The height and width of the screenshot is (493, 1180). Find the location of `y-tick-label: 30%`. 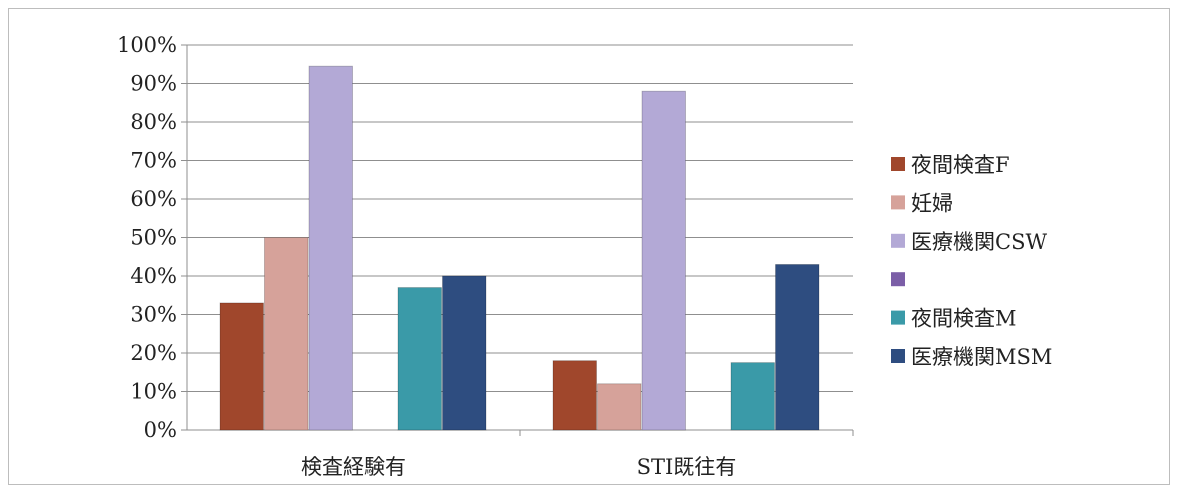

y-tick-label: 30% is located at coordinates (153, 315).